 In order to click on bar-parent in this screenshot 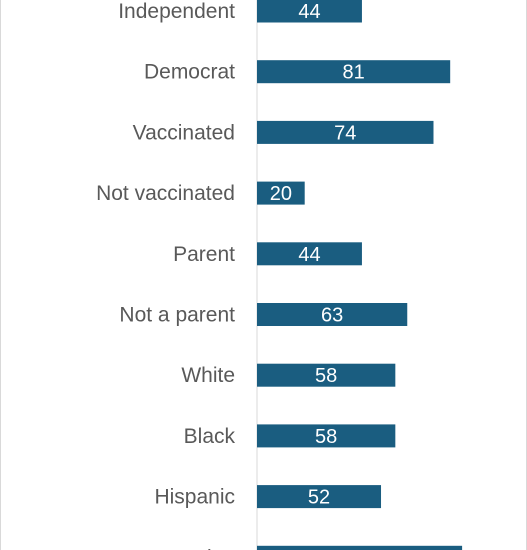, I will do `click(309, 254)`.